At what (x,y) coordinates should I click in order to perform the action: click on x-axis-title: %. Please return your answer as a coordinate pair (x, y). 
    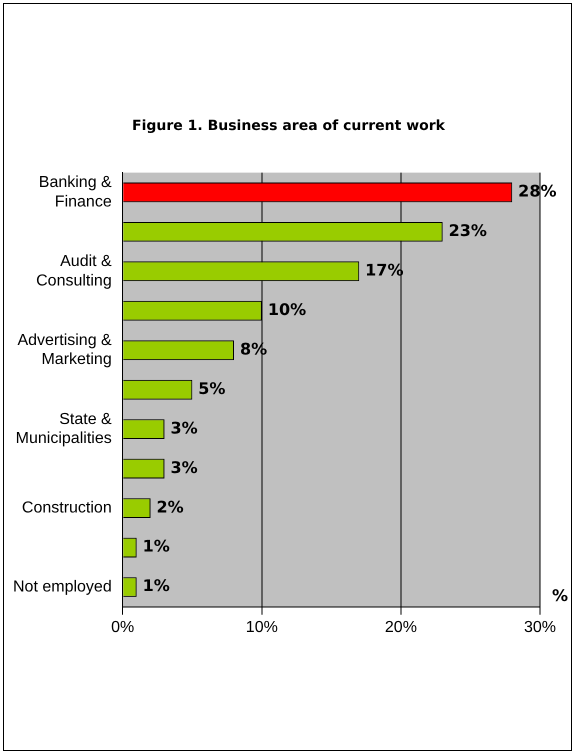
    Looking at the image, I should click on (560, 595).